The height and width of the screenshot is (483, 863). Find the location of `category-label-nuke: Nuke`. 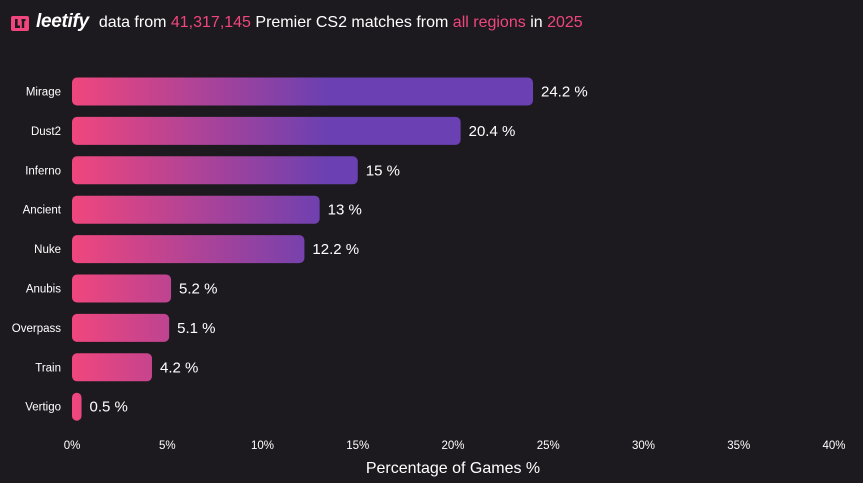

category-label-nuke: Nuke is located at coordinates (47, 250).